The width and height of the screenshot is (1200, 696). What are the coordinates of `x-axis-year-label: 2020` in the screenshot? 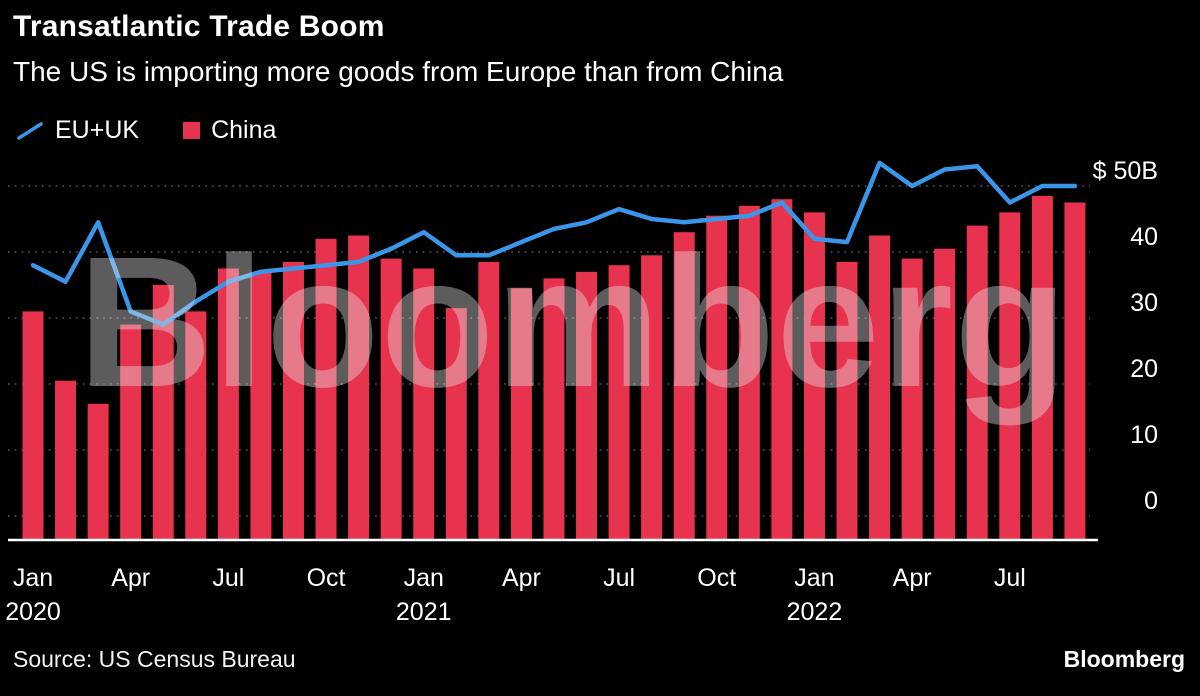 It's located at (33, 612).